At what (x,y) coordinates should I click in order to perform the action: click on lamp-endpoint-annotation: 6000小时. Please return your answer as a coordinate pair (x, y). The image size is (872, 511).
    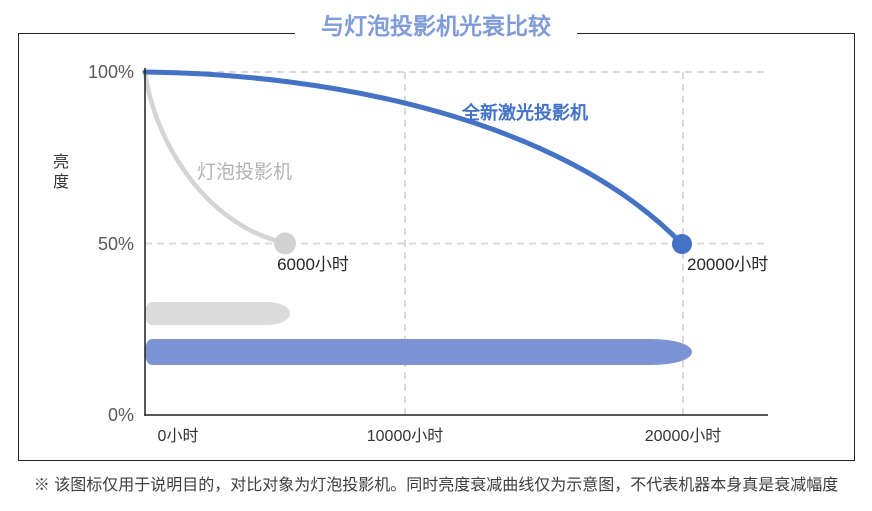
    Looking at the image, I should click on (313, 264).